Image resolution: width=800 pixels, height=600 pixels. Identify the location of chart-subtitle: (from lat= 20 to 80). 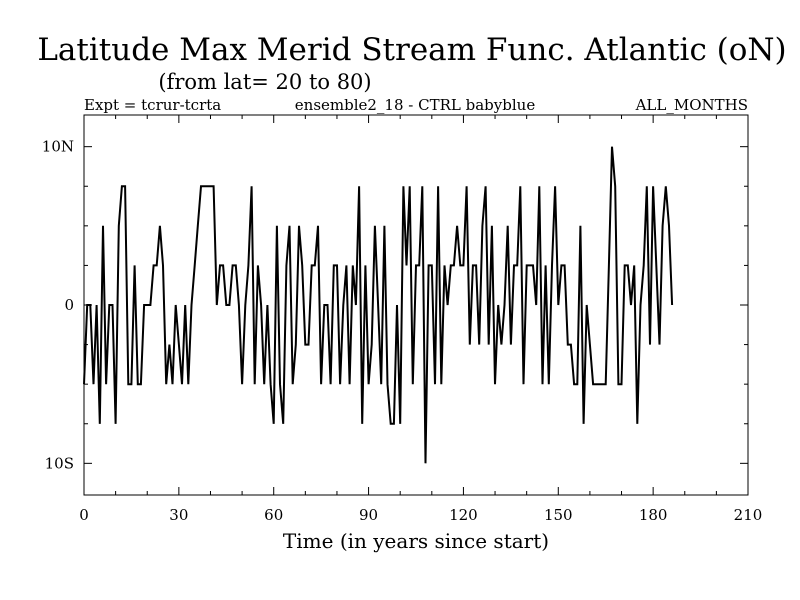
(264, 82).